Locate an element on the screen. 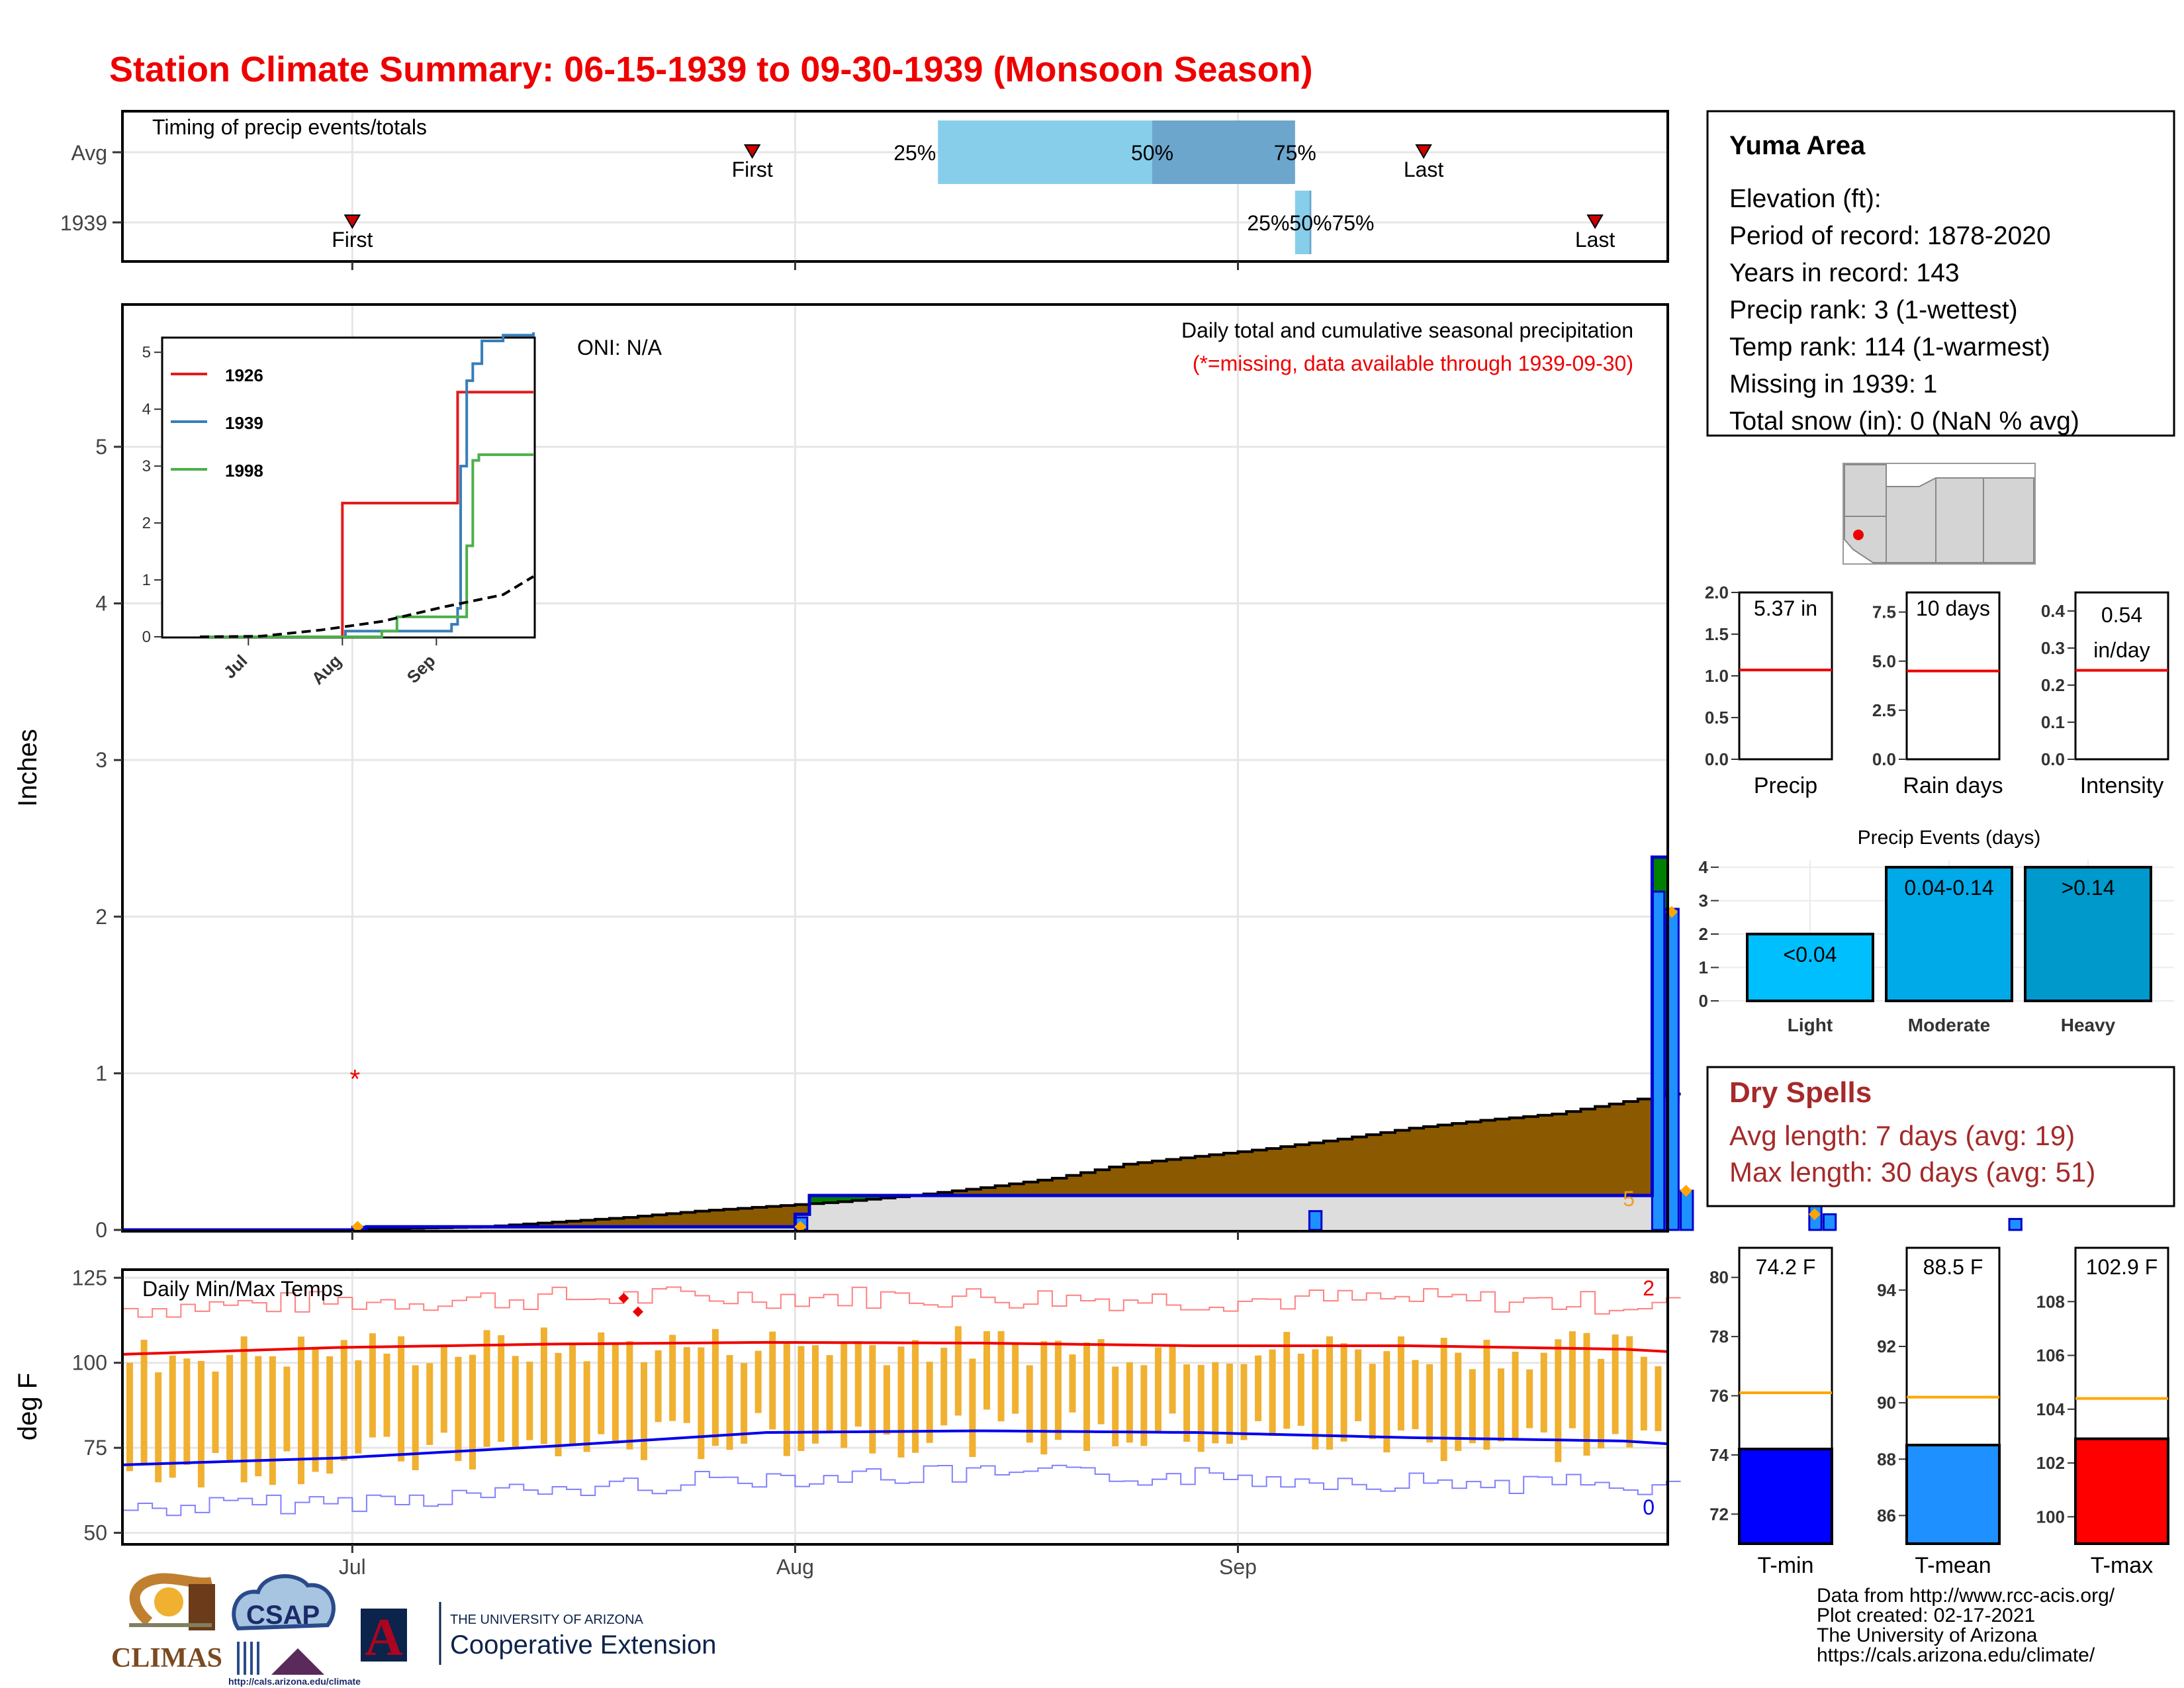 This screenshot has width=2184, height=1688. avg-max-line is located at coordinates (895, 1348).